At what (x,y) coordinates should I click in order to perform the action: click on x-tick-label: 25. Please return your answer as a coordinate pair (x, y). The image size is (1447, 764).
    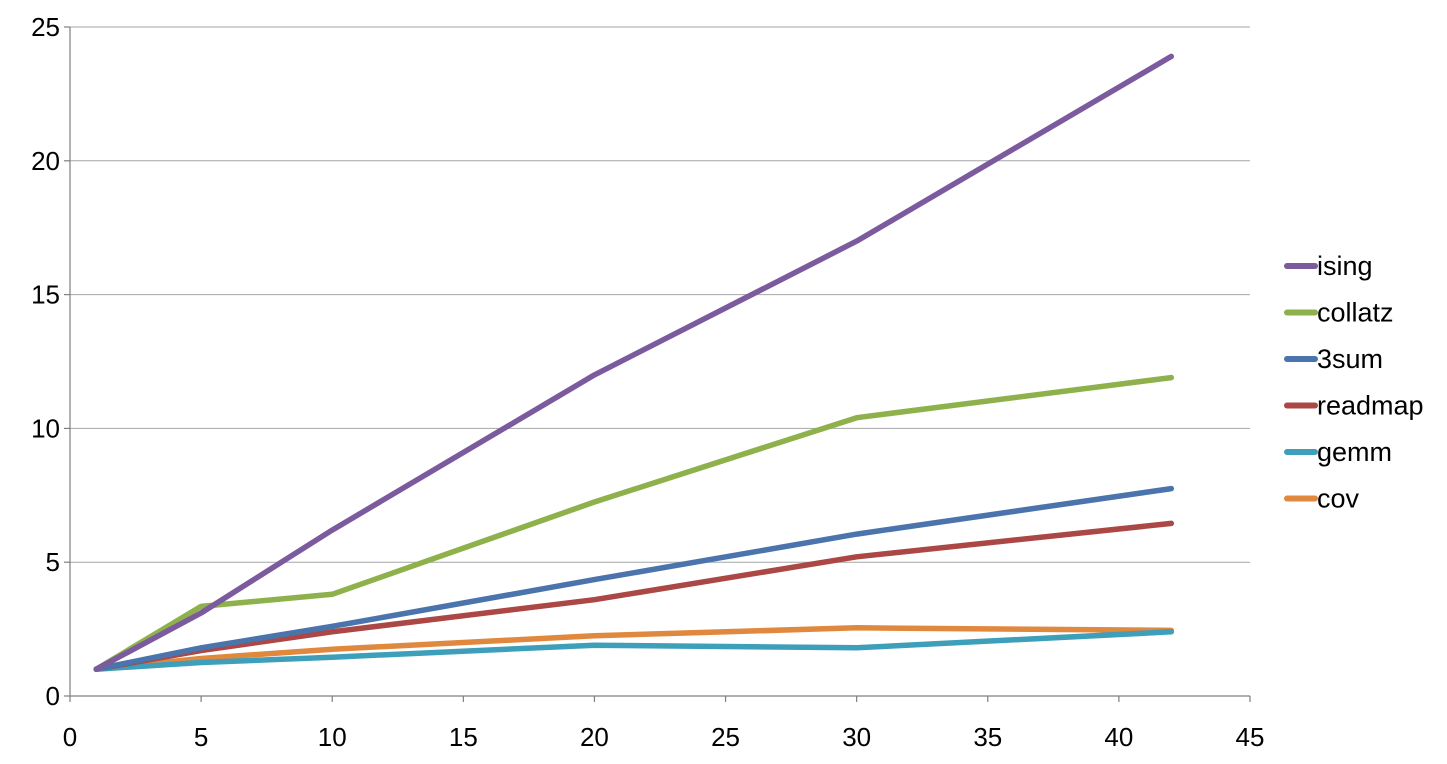
    Looking at the image, I should click on (725, 737).